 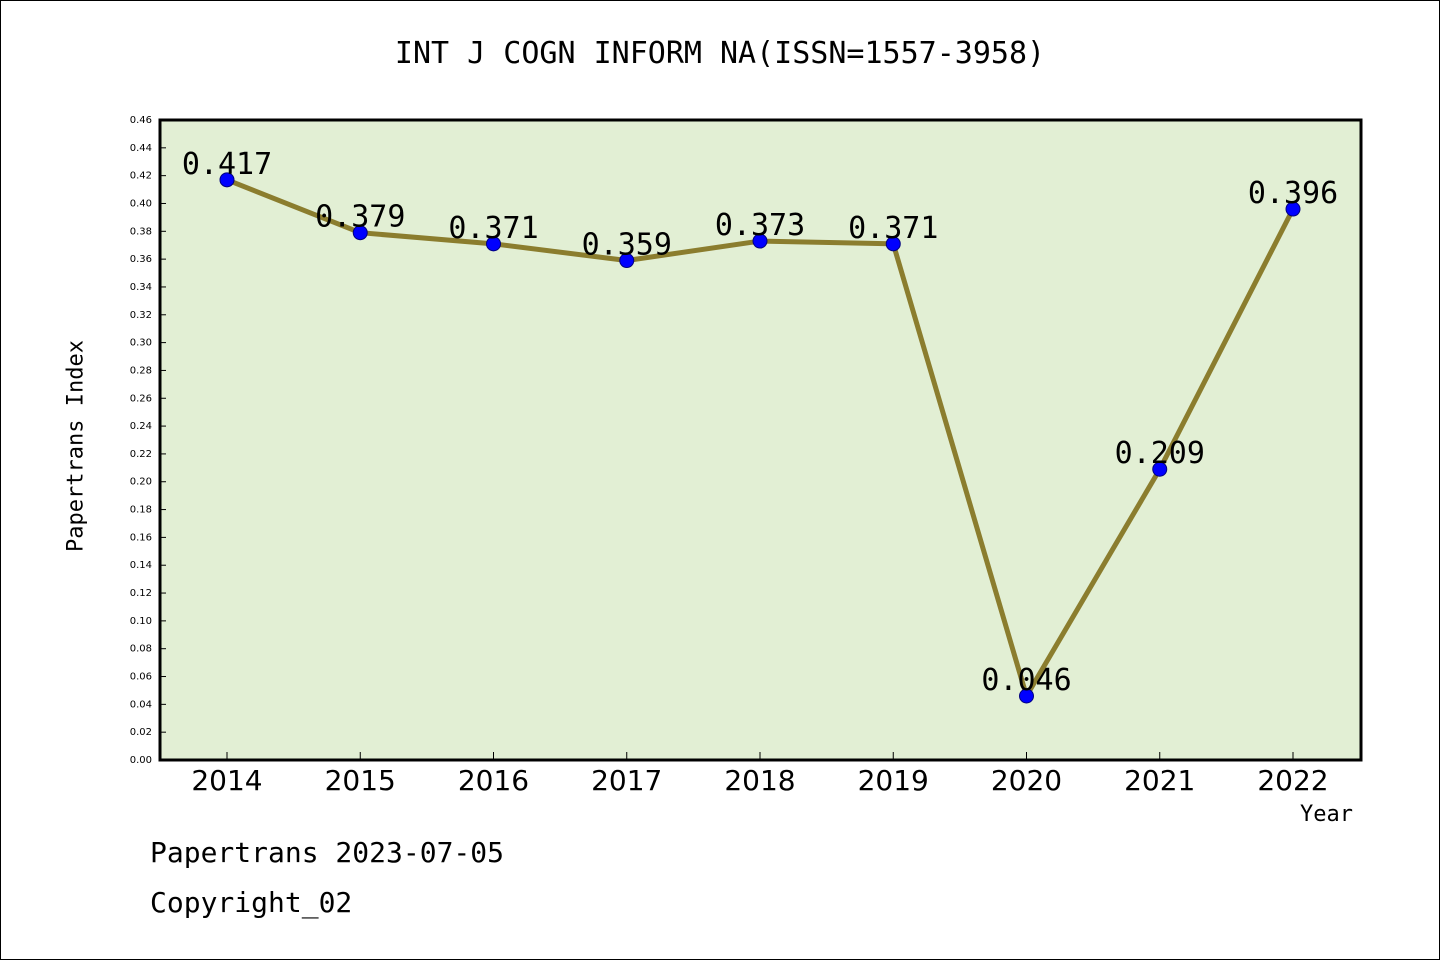 I want to click on y-tick-label: 0.12, so click(x=141, y=593).